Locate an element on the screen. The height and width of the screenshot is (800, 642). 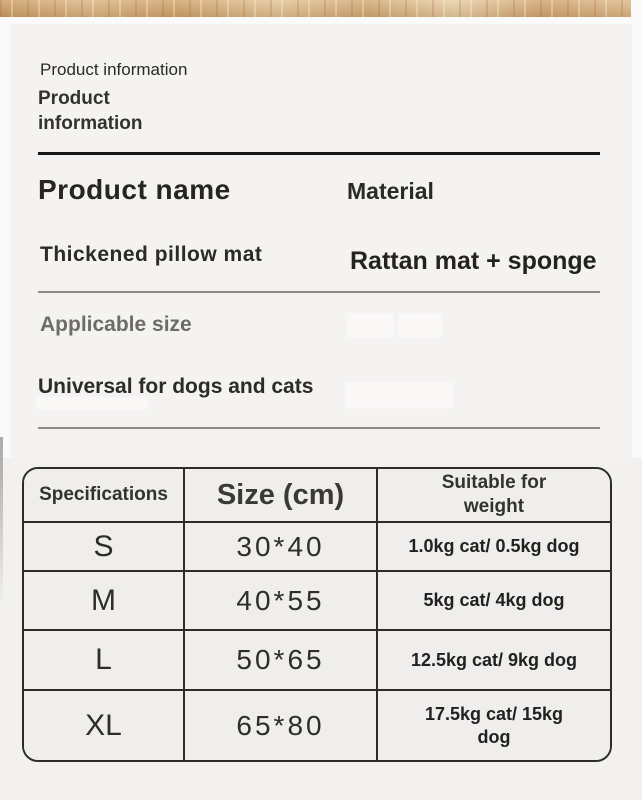
image-seam-shadow is located at coordinates (1, 522).